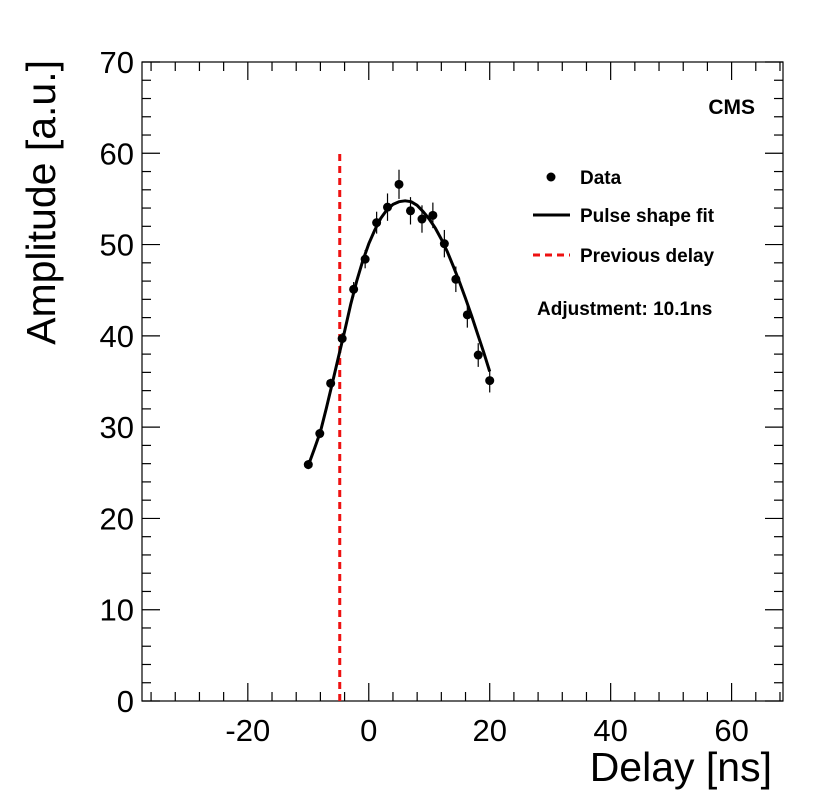 This screenshot has width=830, height=800. What do you see at coordinates (117, 427) in the screenshot?
I see `y-tick-label: 30` at bounding box center [117, 427].